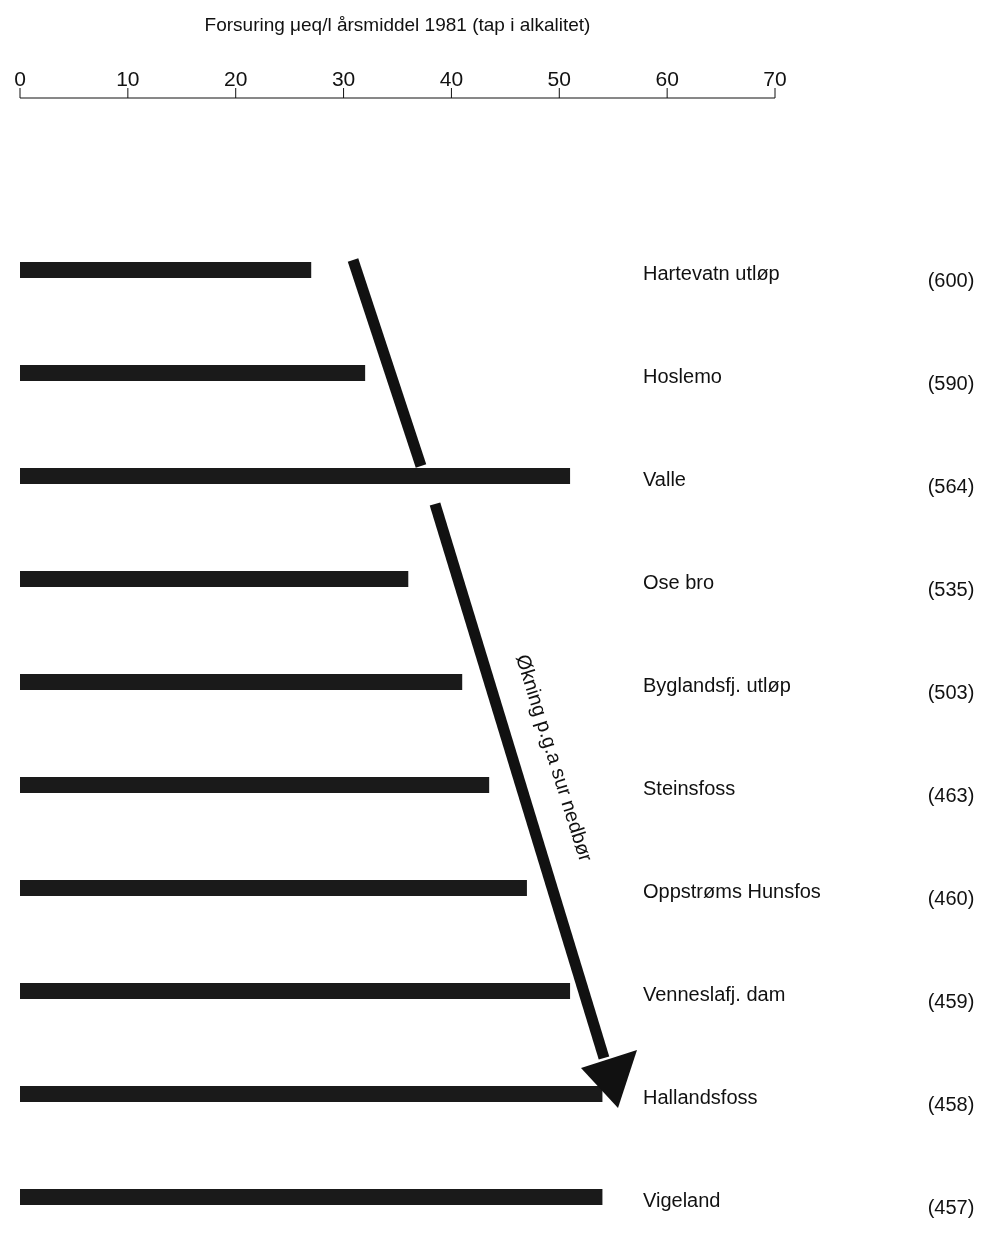 This screenshot has height=1253, width=984. What do you see at coordinates (711, 272) in the screenshot?
I see `y-tick-label: Hartevatn utløp` at bounding box center [711, 272].